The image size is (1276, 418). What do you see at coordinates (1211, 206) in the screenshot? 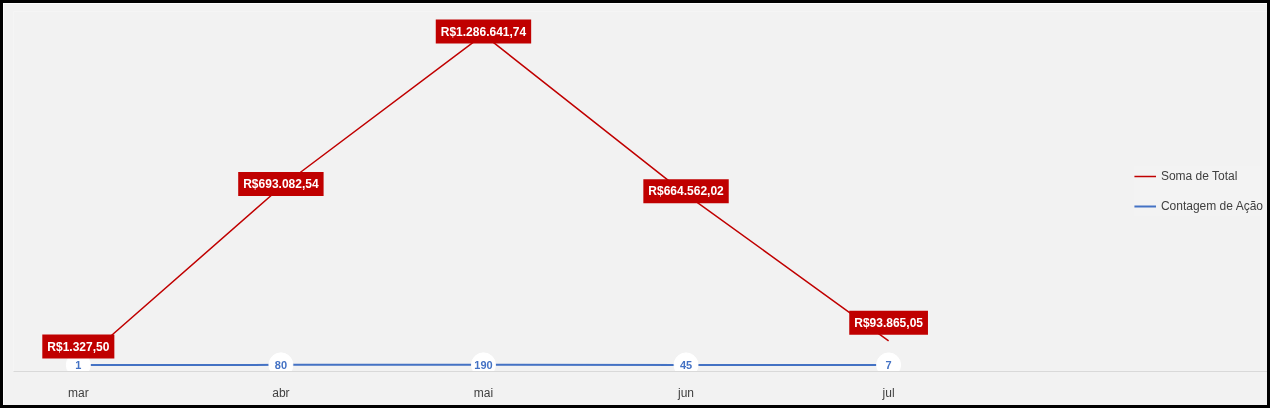
I see `legend-label: Contagem de Ação` at bounding box center [1211, 206].